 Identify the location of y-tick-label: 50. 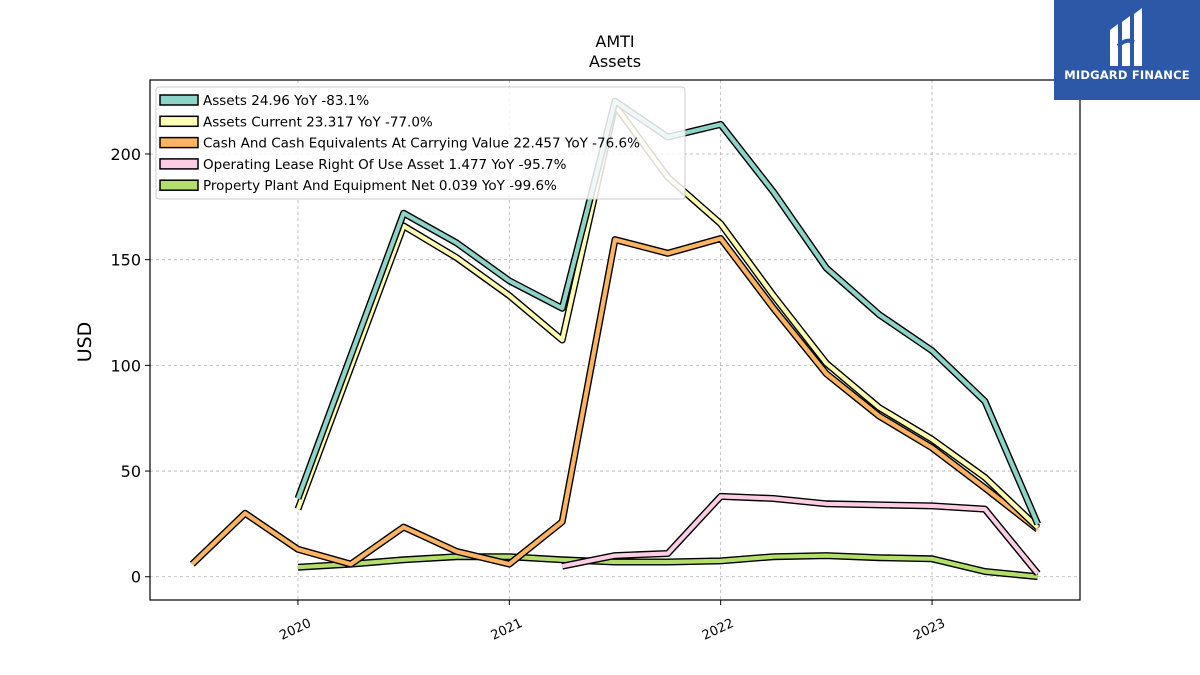
(131, 471).